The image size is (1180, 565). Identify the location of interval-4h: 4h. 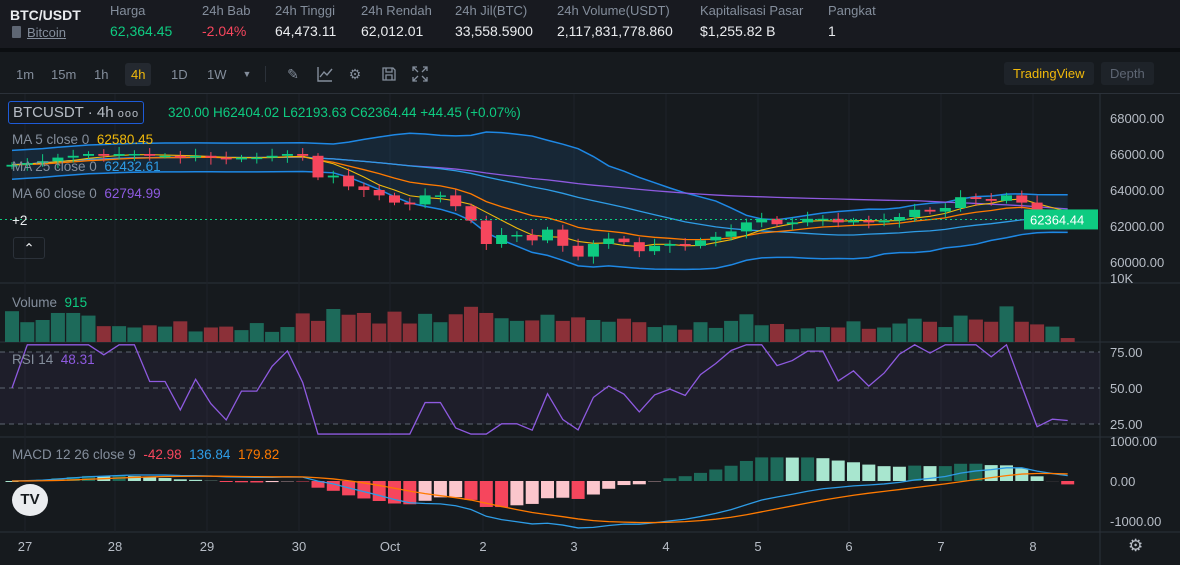
(138, 74).